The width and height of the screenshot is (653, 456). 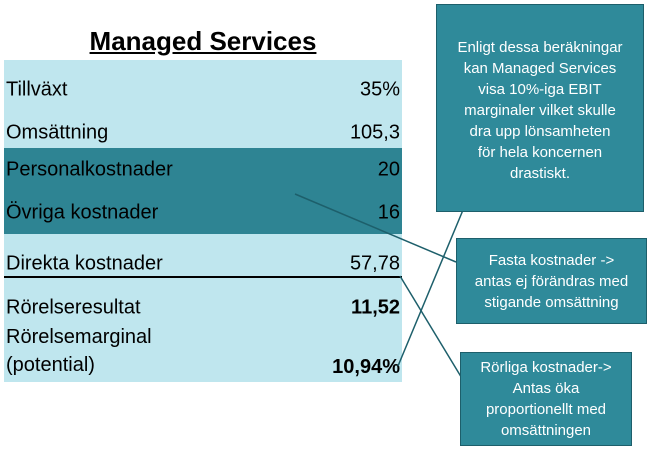 I want to click on callout-line: kan Managed Services, so click(x=540, y=68).